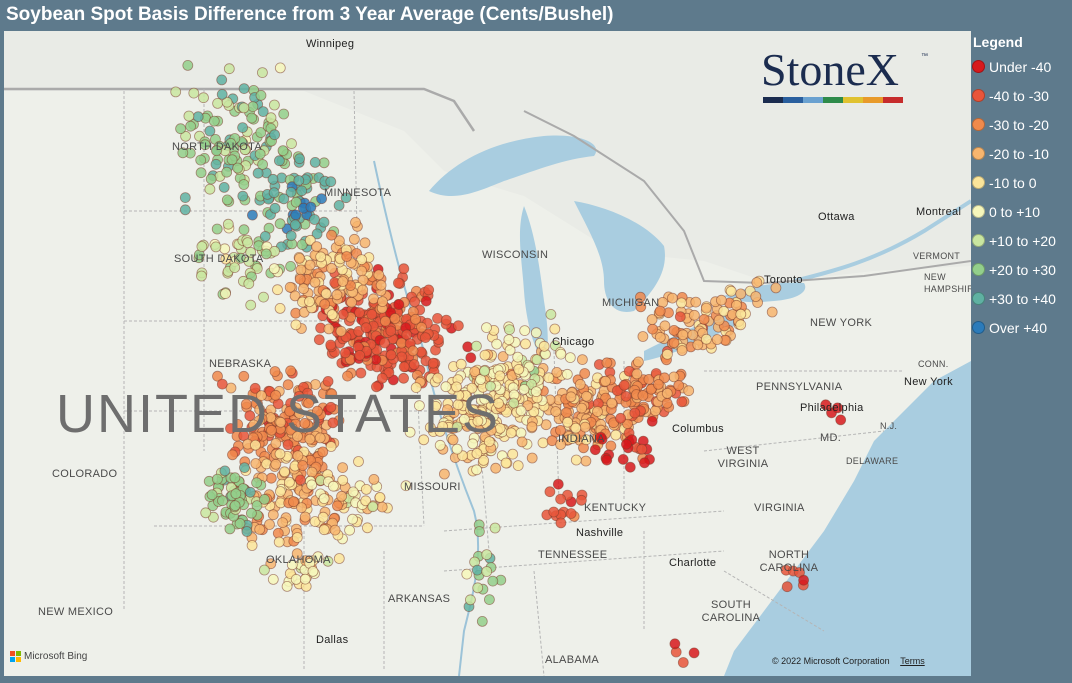 This screenshot has height=683, width=1072. I want to click on legend-item: Over +40, so click(1022, 327).